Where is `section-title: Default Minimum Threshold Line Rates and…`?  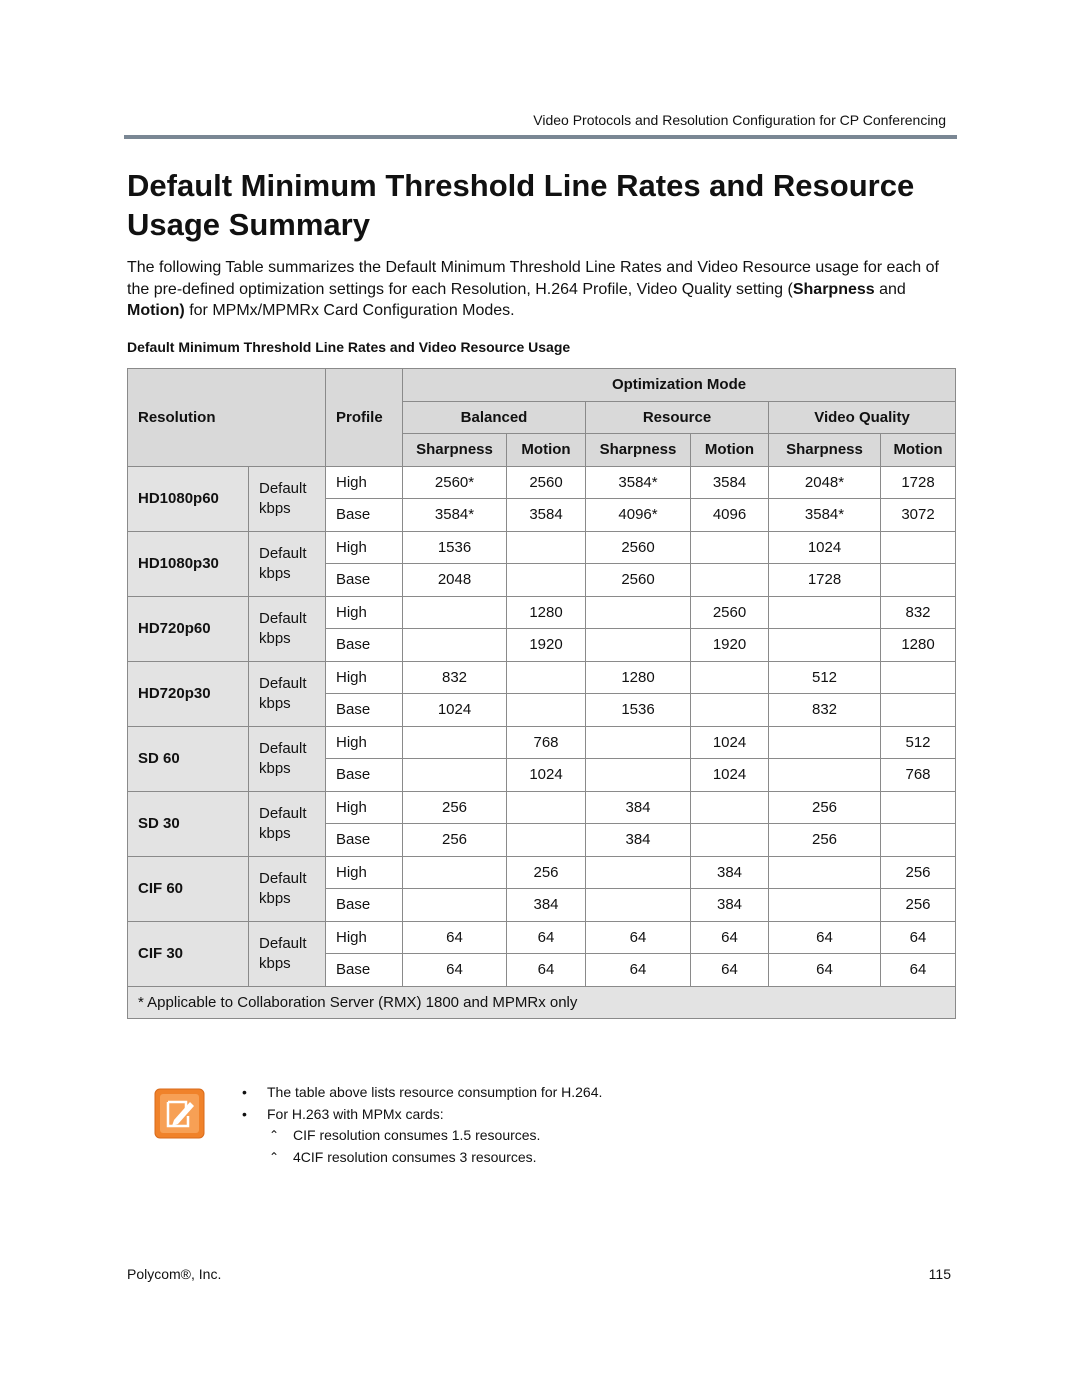
section-title: Default Minimum Threshold Line Rates and… is located at coordinates (521, 205).